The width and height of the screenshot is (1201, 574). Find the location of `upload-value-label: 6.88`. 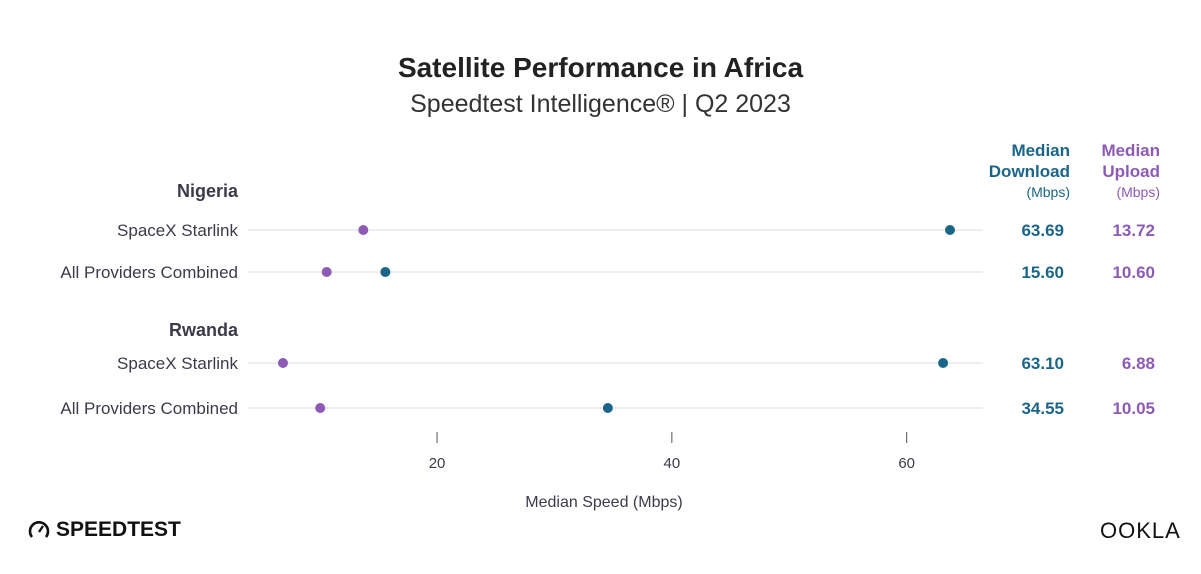

upload-value-label: 6.88 is located at coordinates (1138, 363).